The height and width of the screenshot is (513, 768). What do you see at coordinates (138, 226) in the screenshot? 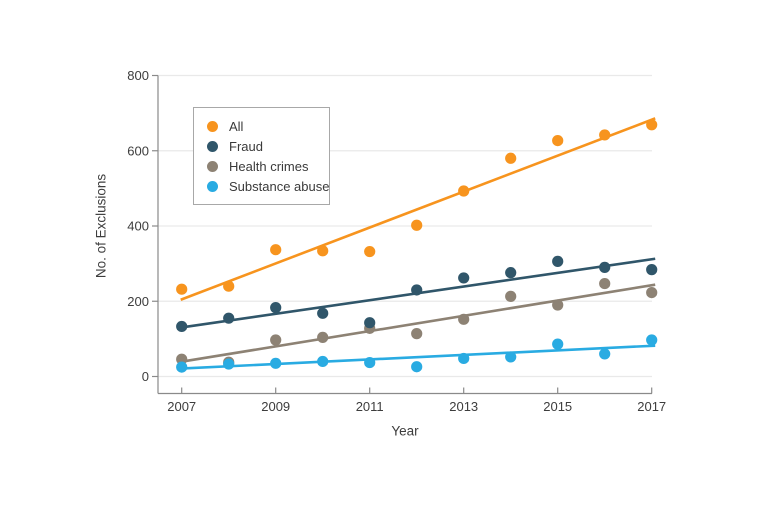
I see `y-tick-label: 400` at bounding box center [138, 226].